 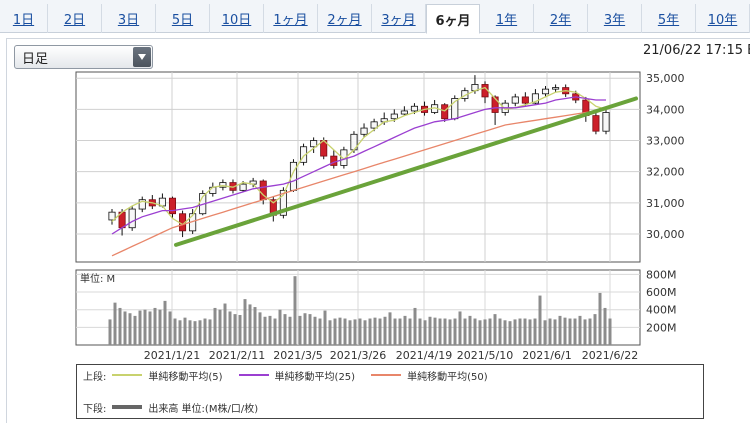 What do you see at coordinates (386, 375) in the screenshot?
I see `legend-ma50-swatch` at bounding box center [386, 375].